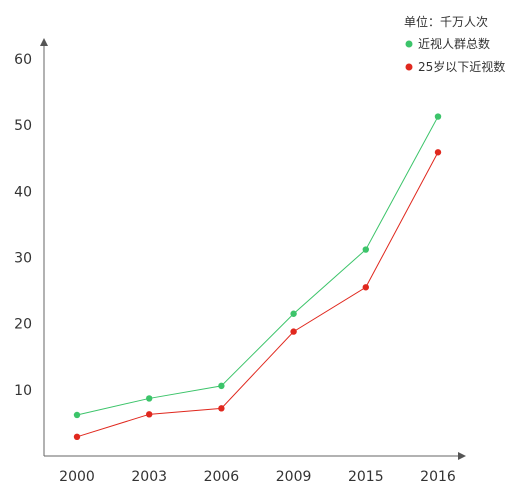  What do you see at coordinates (257, 477) in the screenshot?
I see `x-tick-labels: 2000 2003 2006 2009 2015 2016` at bounding box center [257, 477].